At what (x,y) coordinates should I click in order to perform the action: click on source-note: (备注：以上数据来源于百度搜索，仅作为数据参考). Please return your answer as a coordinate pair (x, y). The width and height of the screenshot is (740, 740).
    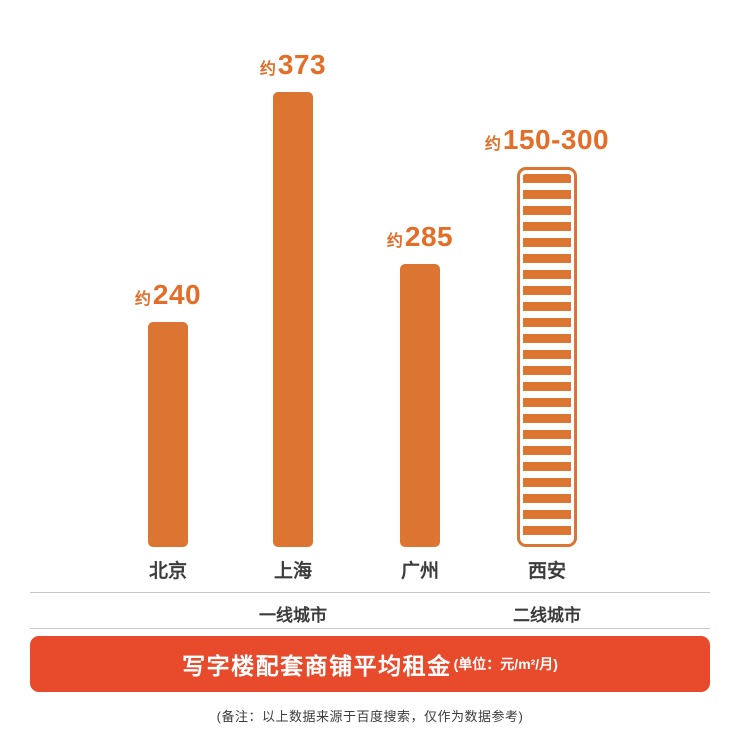
    Looking at the image, I should click on (370, 716).